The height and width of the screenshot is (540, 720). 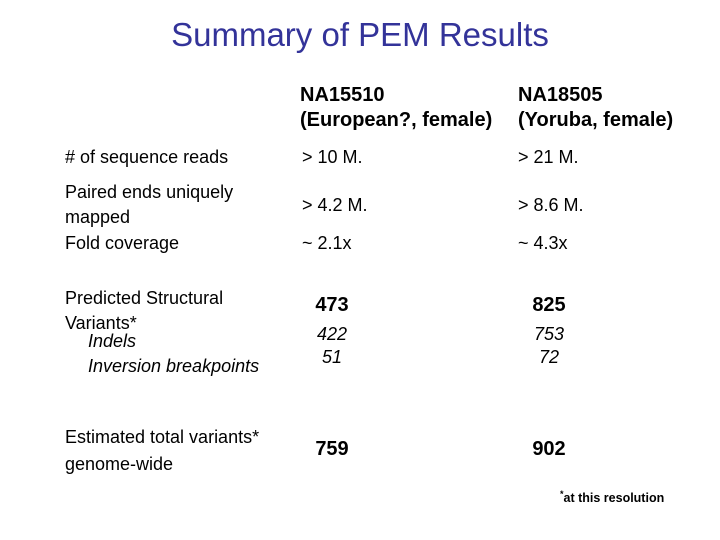 What do you see at coordinates (549, 334) in the screenshot?
I see `value-indels-na18505: 753` at bounding box center [549, 334].